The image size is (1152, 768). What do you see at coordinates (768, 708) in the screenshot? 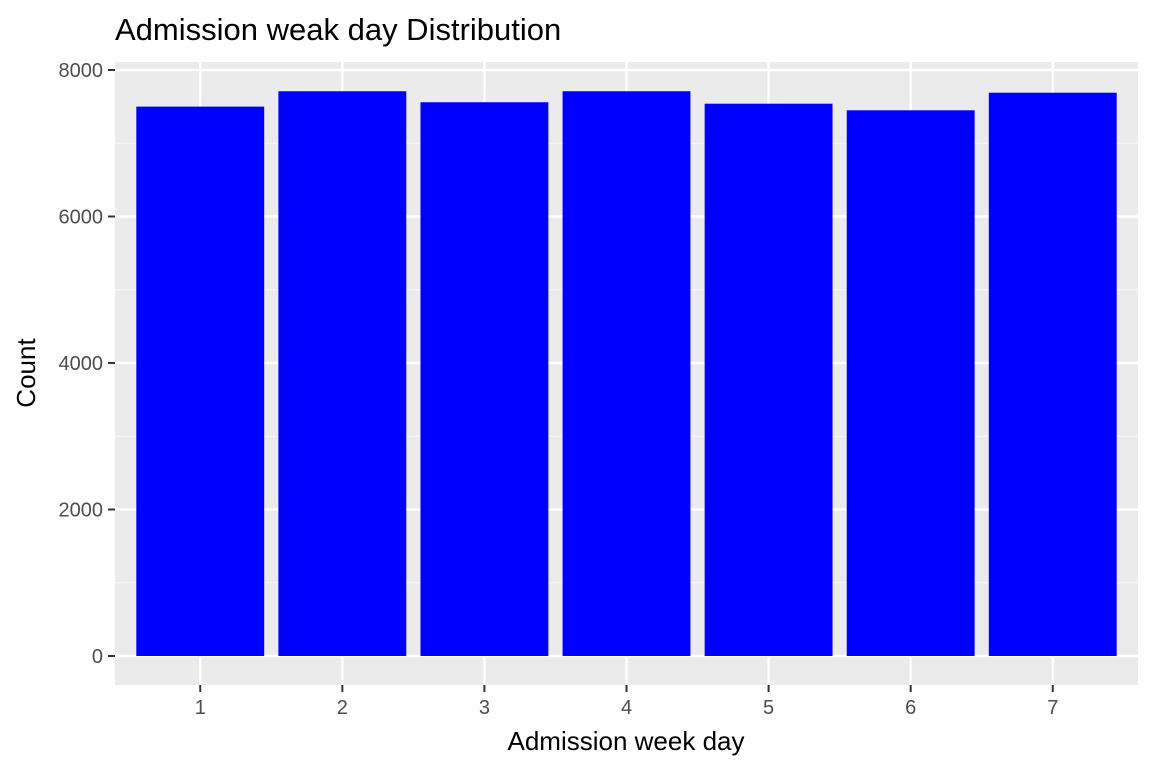
I see `x-tick-label: 5` at bounding box center [768, 708].